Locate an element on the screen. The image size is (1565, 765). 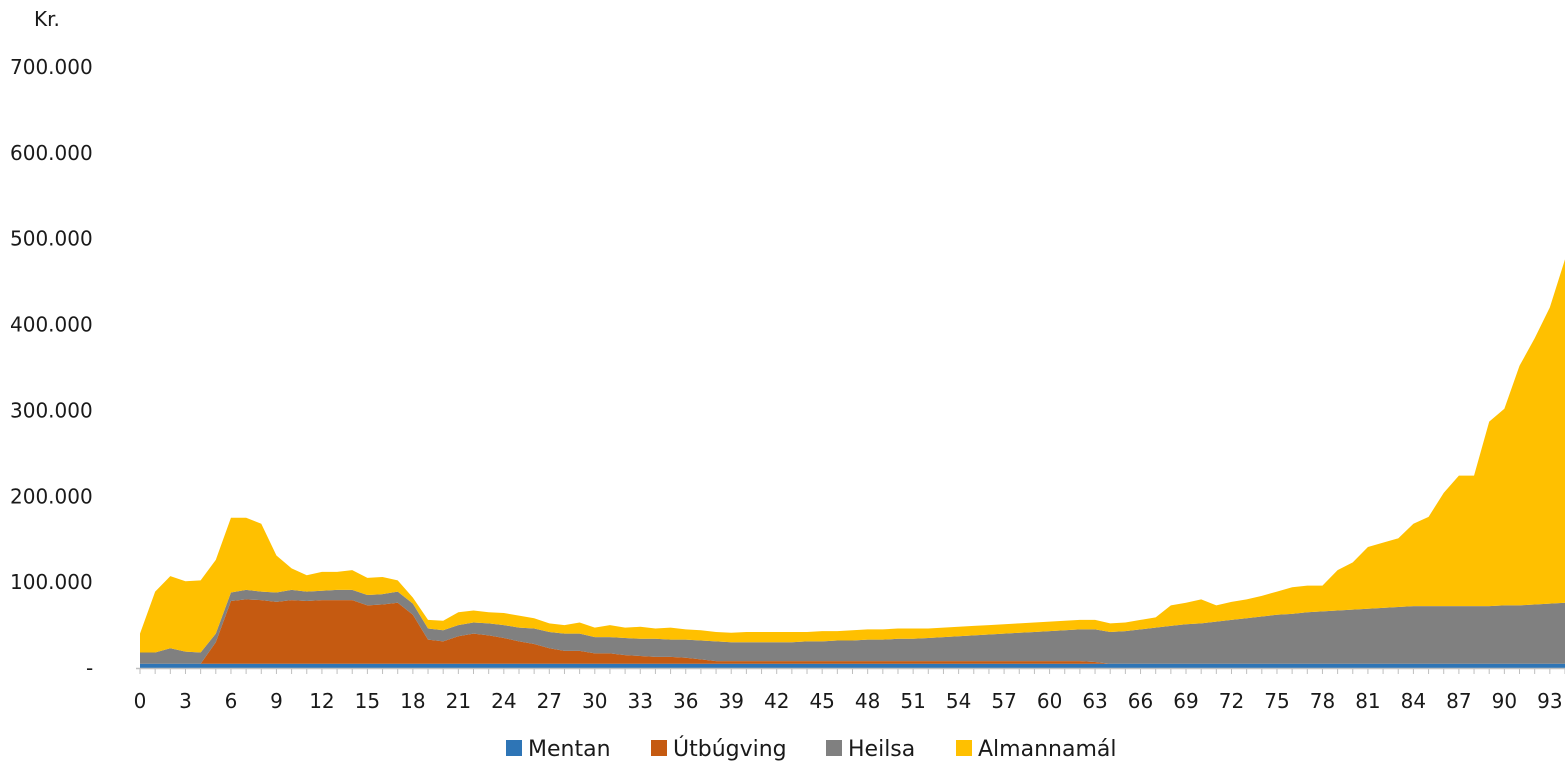
y-tick-label: 600.000 is located at coordinates (51, 153).